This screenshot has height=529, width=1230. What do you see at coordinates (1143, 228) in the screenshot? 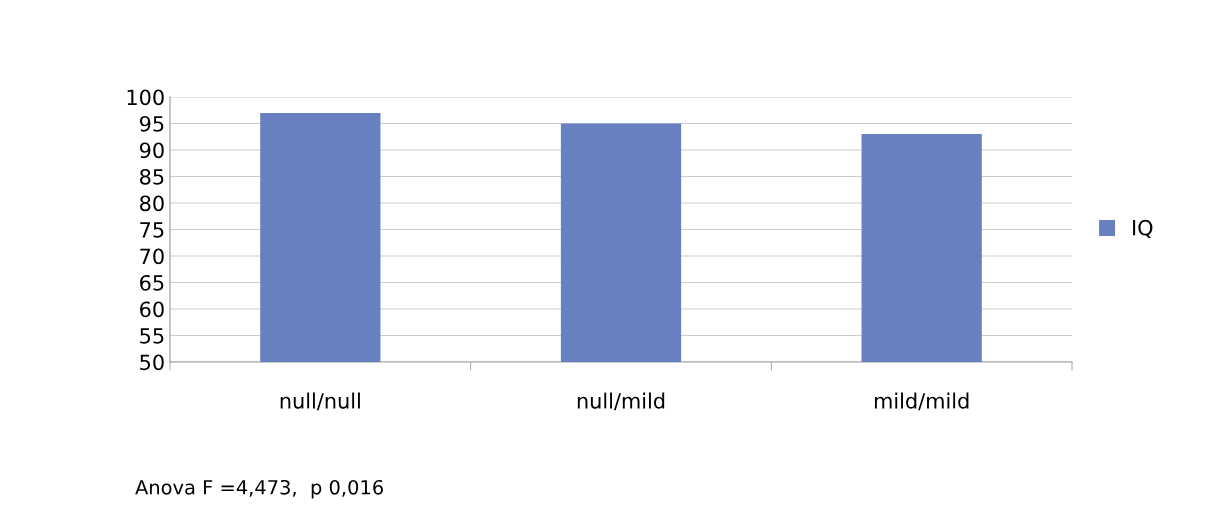
I see `legend-label: IQ` at bounding box center [1143, 228].